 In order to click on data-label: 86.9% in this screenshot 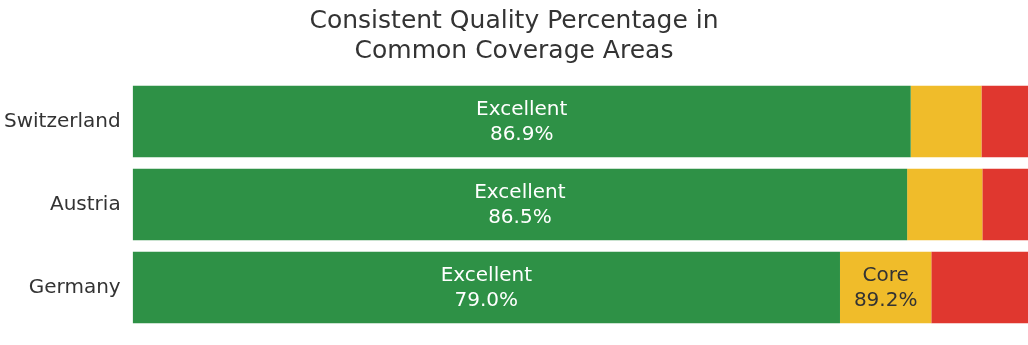, I will do `click(521, 132)`.